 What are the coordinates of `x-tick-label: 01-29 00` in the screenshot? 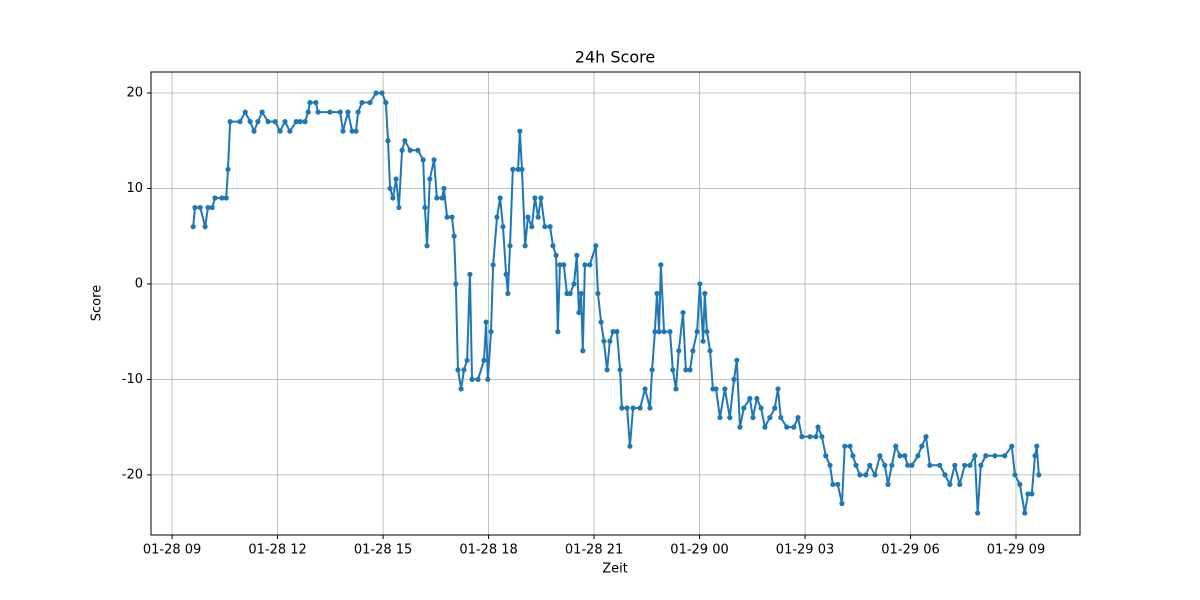 It's located at (699, 550).